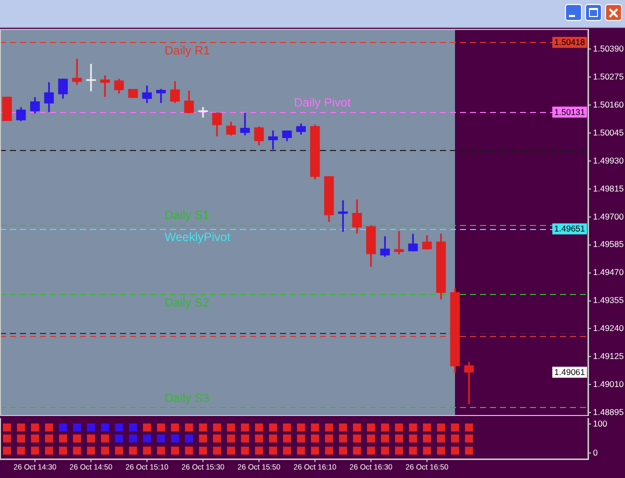 This screenshot has height=478, width=625. Describe the element at coordinates (608, 300) in the screenshot. I see `y-tick-label: 1.49355` at that location.